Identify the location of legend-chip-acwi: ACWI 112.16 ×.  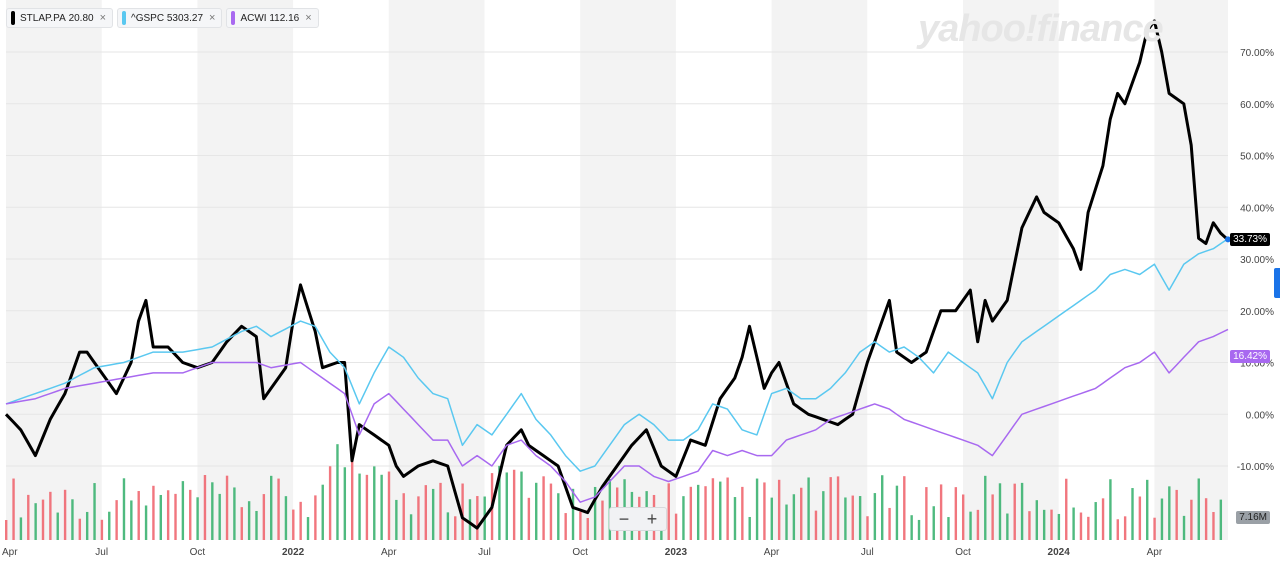
(272, 18).